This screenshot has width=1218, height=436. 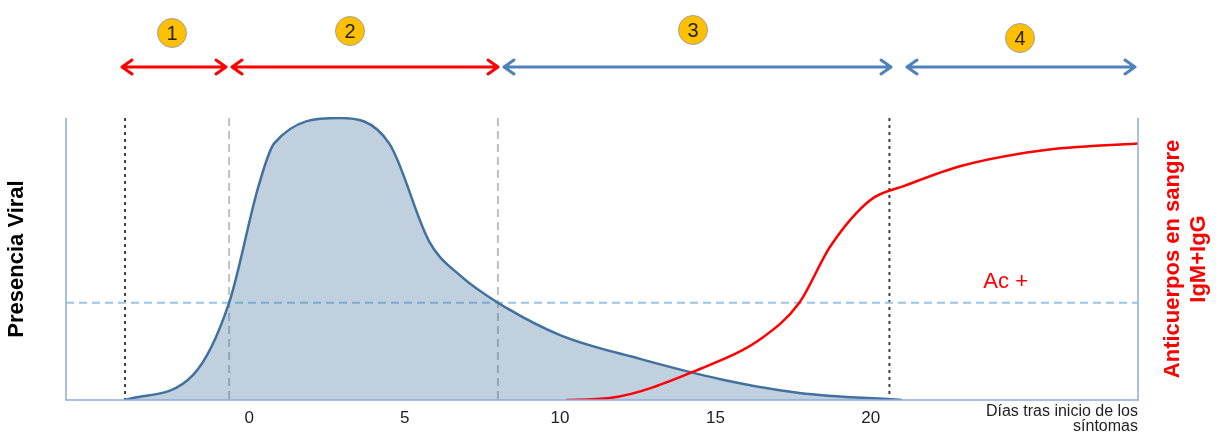 What do you see at coordinates (693, 30) in the screenshot?
I see `text: 3` at bounding box center [693, 30].